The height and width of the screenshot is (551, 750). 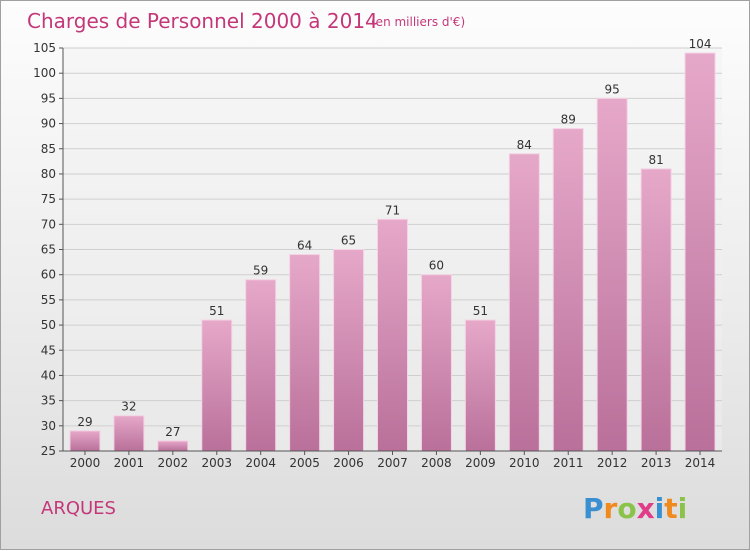 I want to click on x-tick-label: 2013, so click(x=656, y=463).